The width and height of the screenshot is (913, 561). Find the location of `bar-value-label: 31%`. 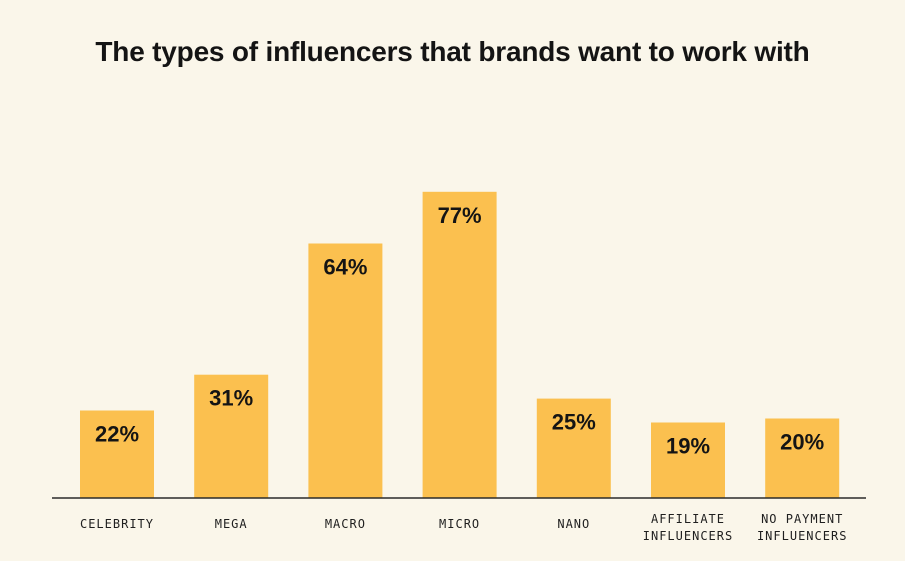

bar-value-label: 31% is located at coordinates (231, 398).